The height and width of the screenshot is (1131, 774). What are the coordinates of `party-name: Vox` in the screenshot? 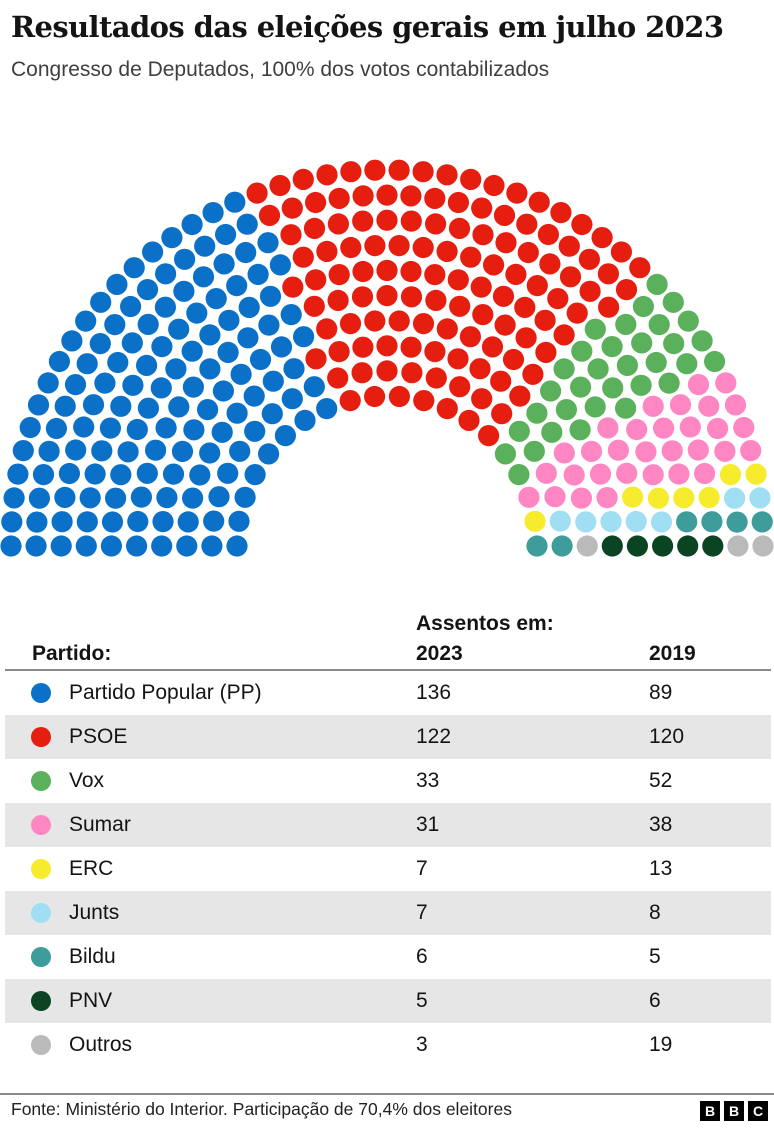 It's located at (87, 780).